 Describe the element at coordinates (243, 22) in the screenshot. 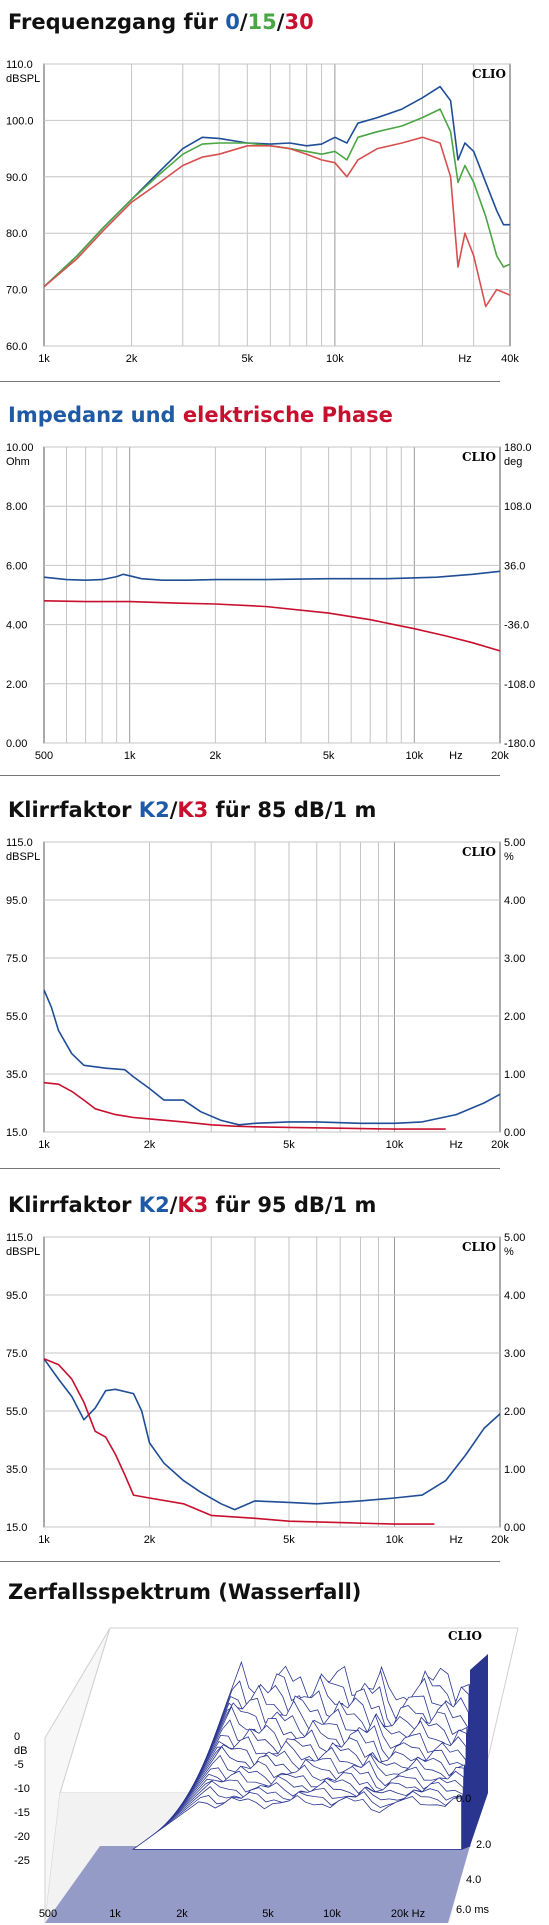

I see `title-part: /` at that location.